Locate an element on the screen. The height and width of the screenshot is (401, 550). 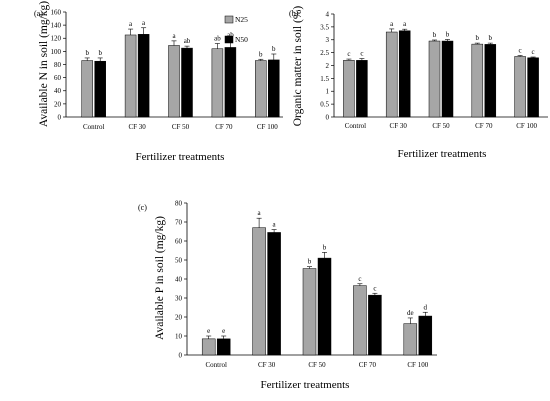
legend-label-n50: N50 is located at coordinates (241, 39).